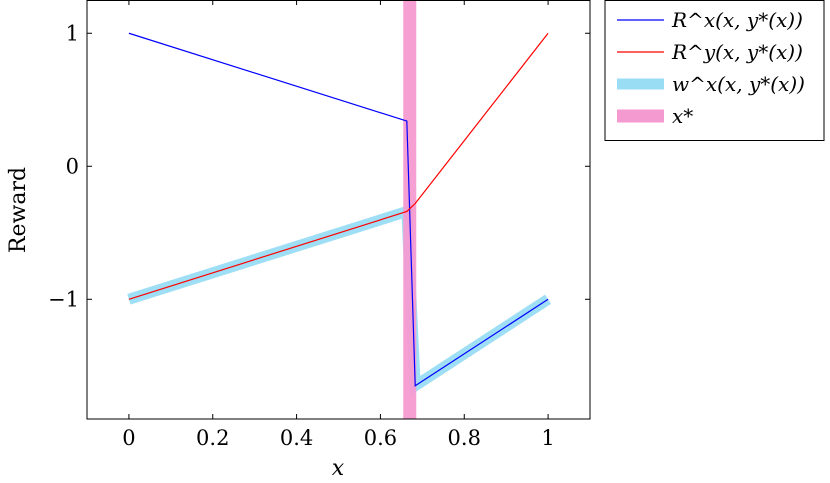  What do you see at coordinates (72, 33) in the screenshot?
I see `y-tick-label: 1` at bounding box center [72, 33].